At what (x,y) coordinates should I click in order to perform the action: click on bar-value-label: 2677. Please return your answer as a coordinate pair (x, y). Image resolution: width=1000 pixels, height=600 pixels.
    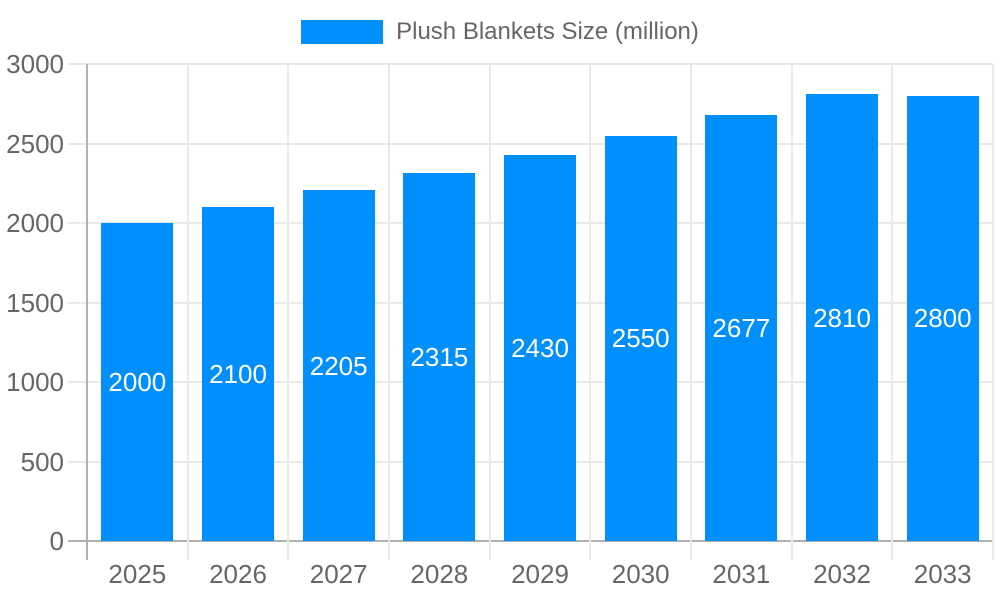
    Looking at the image, I should click on (741, 328).